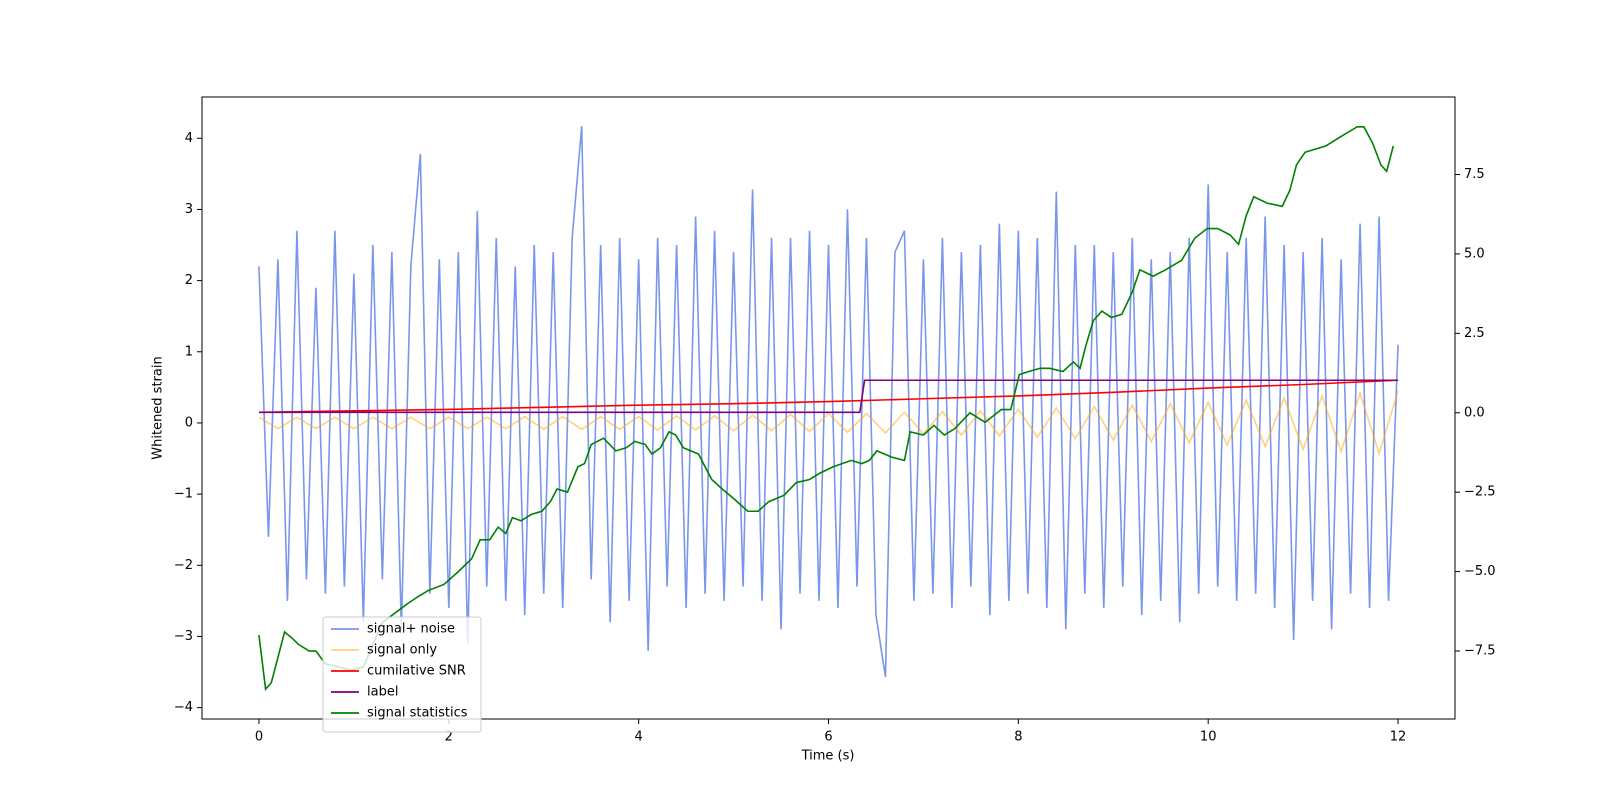 Image resolution: width=1600 pixels, height=800 pixels. I want to click on x-tick-label: 0, so click(259, 737).